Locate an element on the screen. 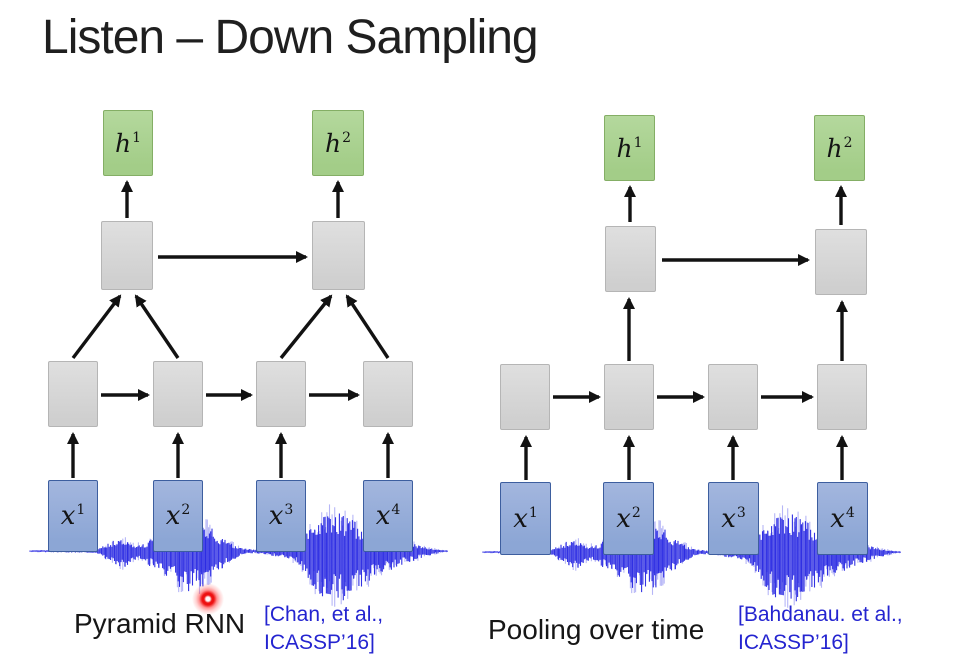 This screenshot has width=954, height=669. left-input-box-x1: x1 is located at coordinates (73, 516).